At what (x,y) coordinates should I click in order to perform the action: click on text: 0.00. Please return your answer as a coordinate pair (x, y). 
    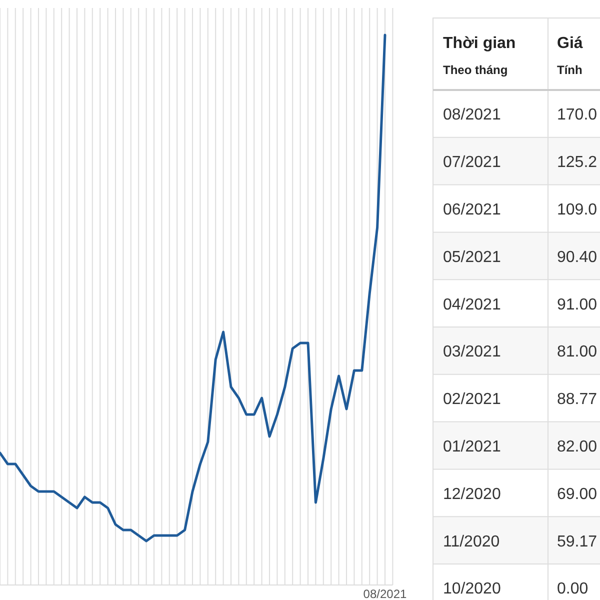
    Looking at the image, I should click on (572, 589).